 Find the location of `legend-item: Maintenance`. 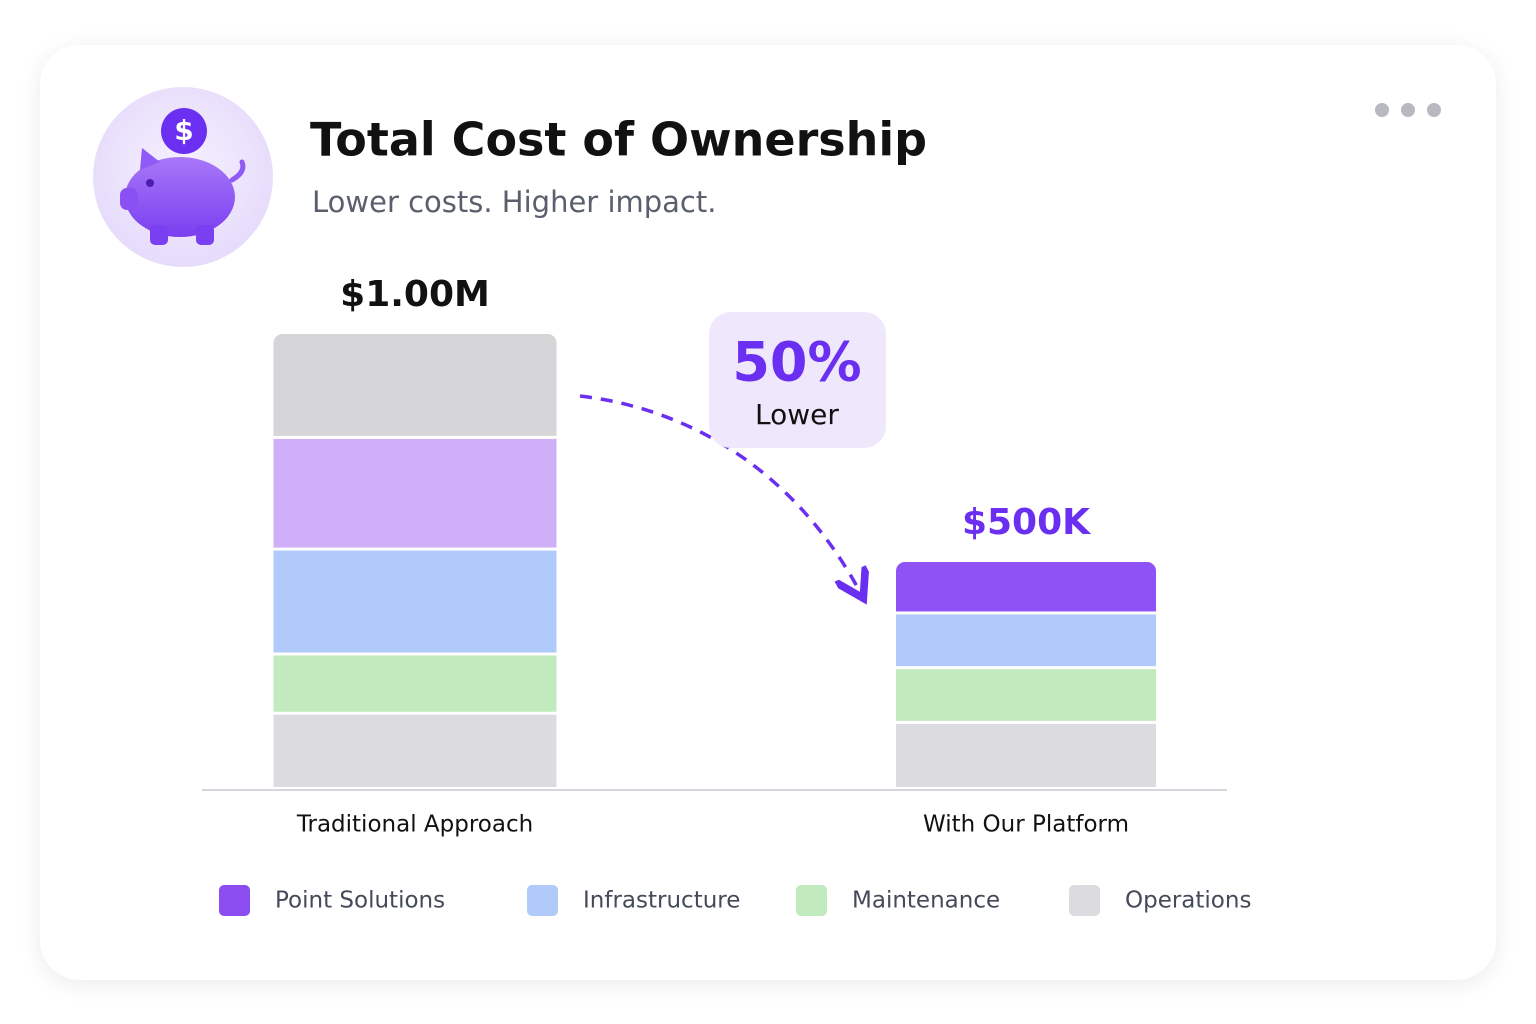

legend-item: Maintenance is located at coordinates (898, 900).